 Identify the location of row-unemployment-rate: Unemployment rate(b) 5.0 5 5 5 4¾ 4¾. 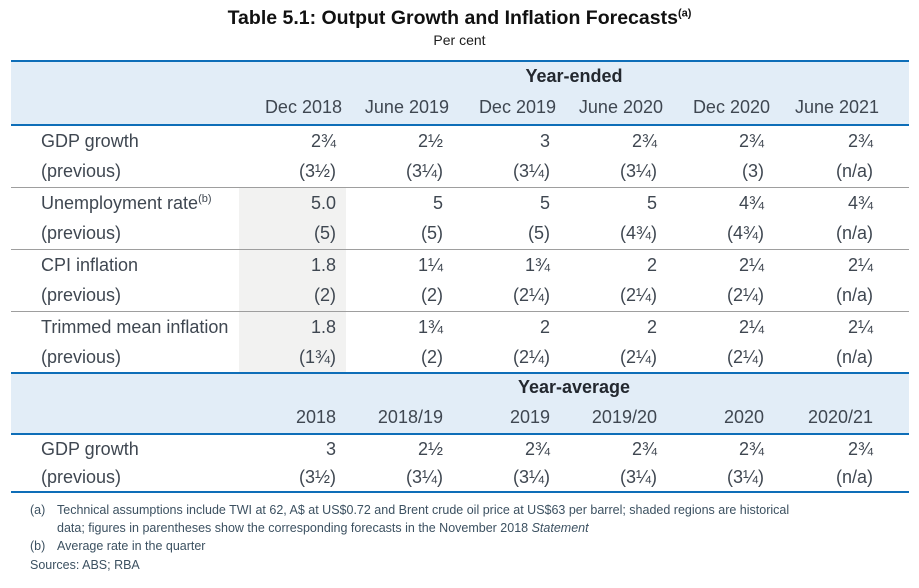
(460, 202).